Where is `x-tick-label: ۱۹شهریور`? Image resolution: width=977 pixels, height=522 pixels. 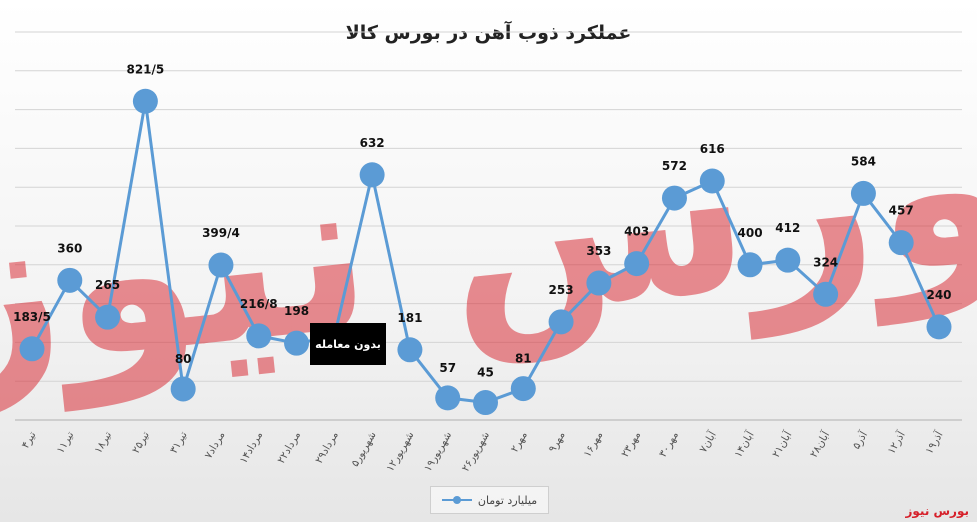 x-tick-label: ۱۹شهریور is located at coordinates (438, 452).